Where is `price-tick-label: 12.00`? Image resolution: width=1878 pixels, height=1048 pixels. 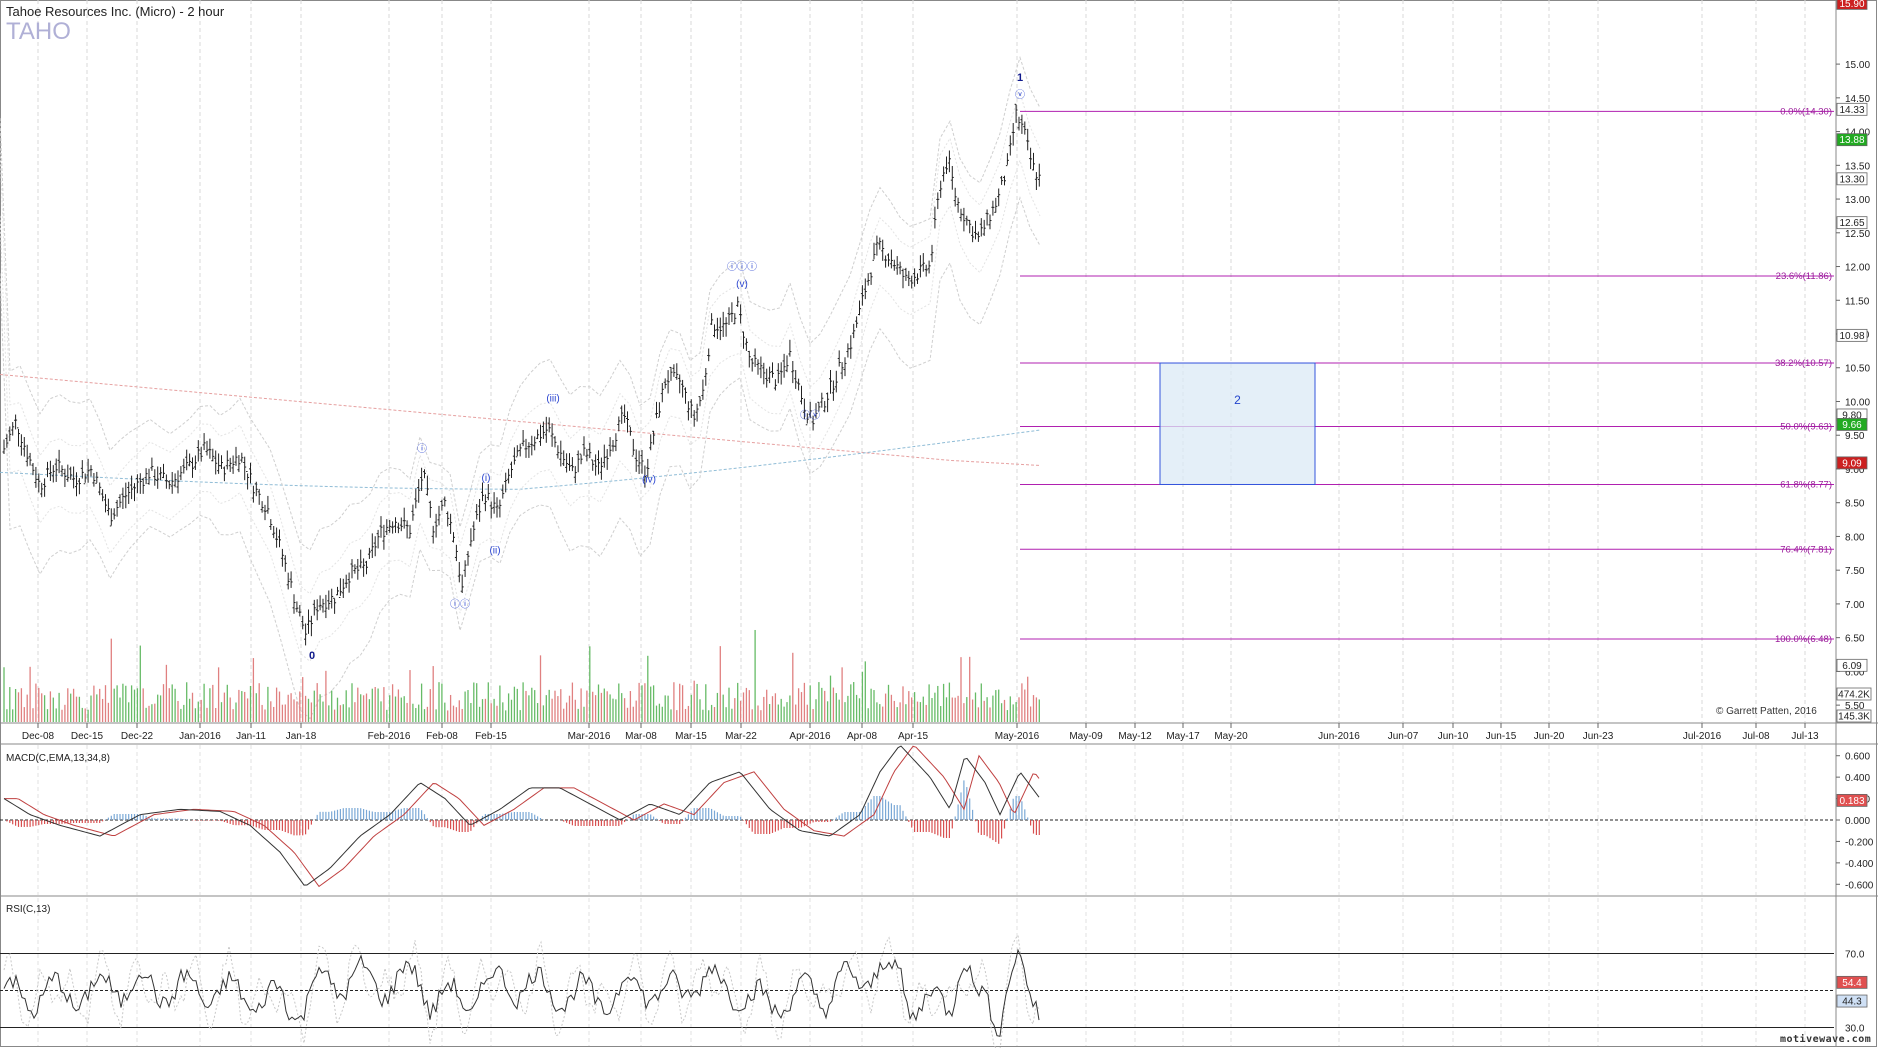 price-tick-label: 12.00 is located at coordinates (1857, 268).